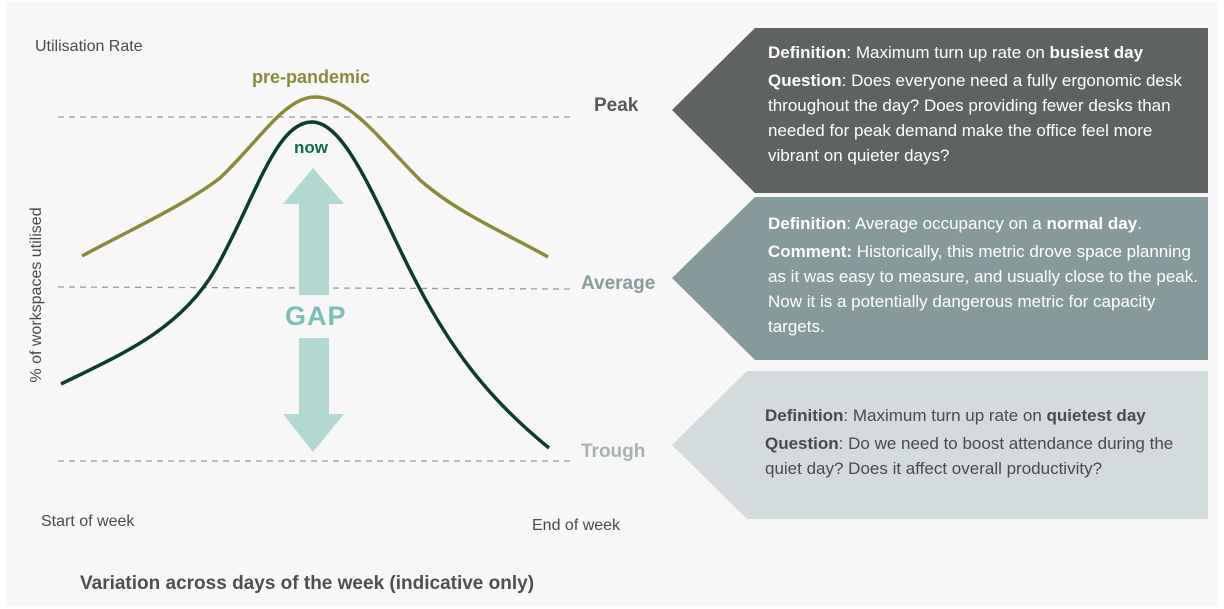  Describe the element at coordinates (802, 443) in the screenshot. I see `trough-question-key: Question` at that location.